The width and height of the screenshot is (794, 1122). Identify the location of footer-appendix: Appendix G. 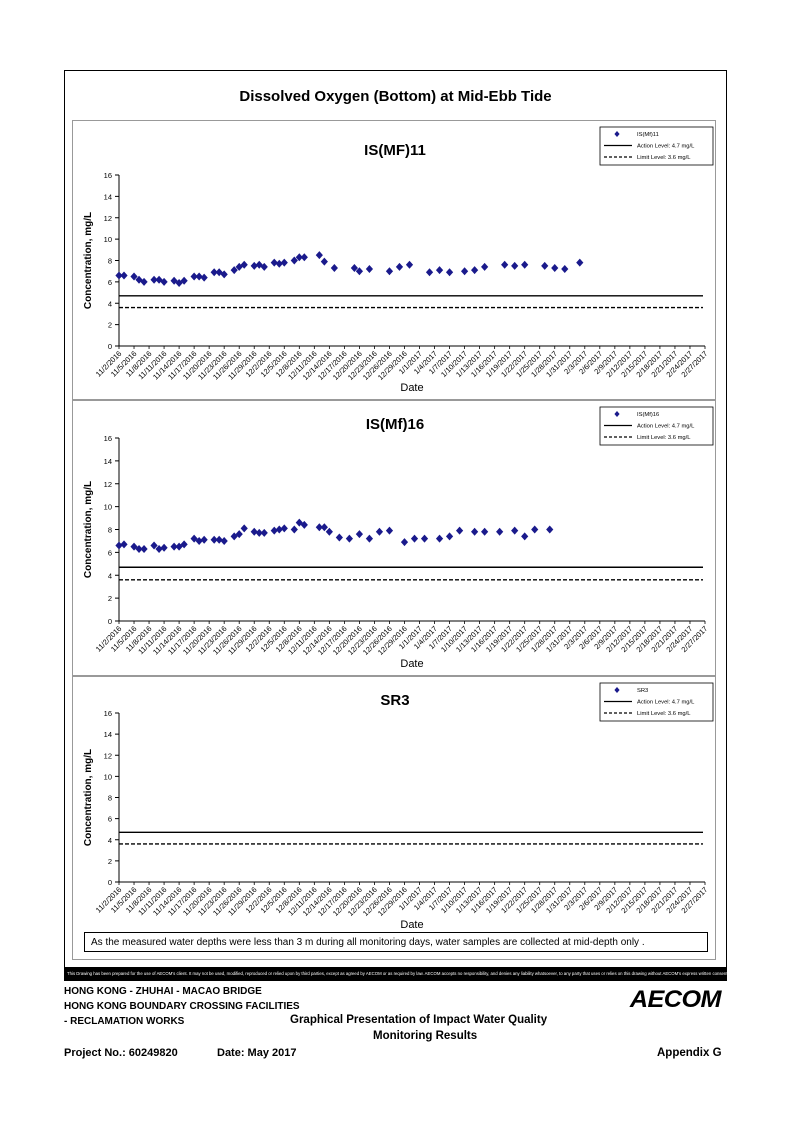
(689, 1053).